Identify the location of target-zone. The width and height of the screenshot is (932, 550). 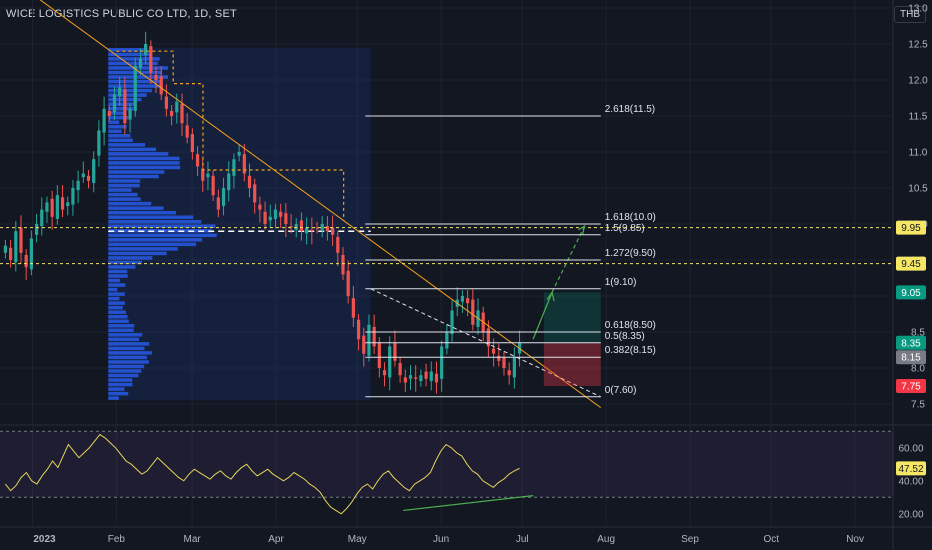
(572, 317).